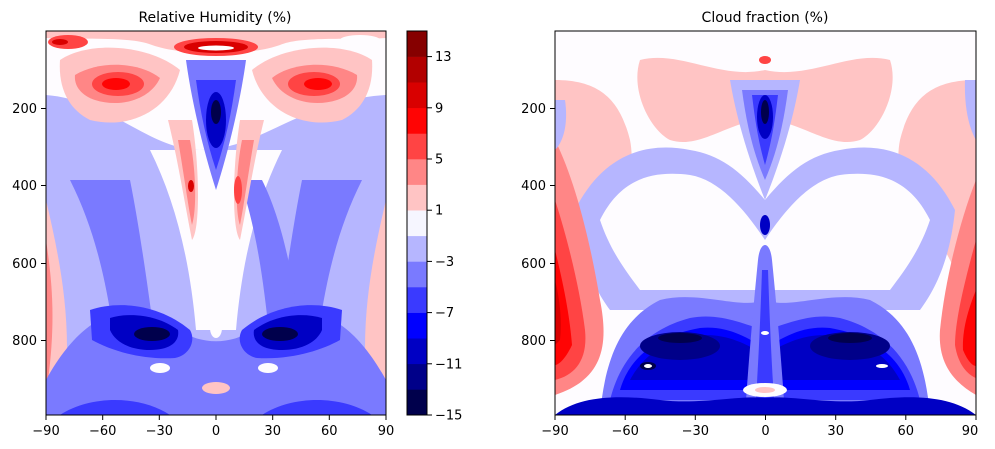  What do you see at coordinates (317, 407) in the screenshot?
I see `rh-contour-minus7-surface-east` at bounding box center [317, 407].